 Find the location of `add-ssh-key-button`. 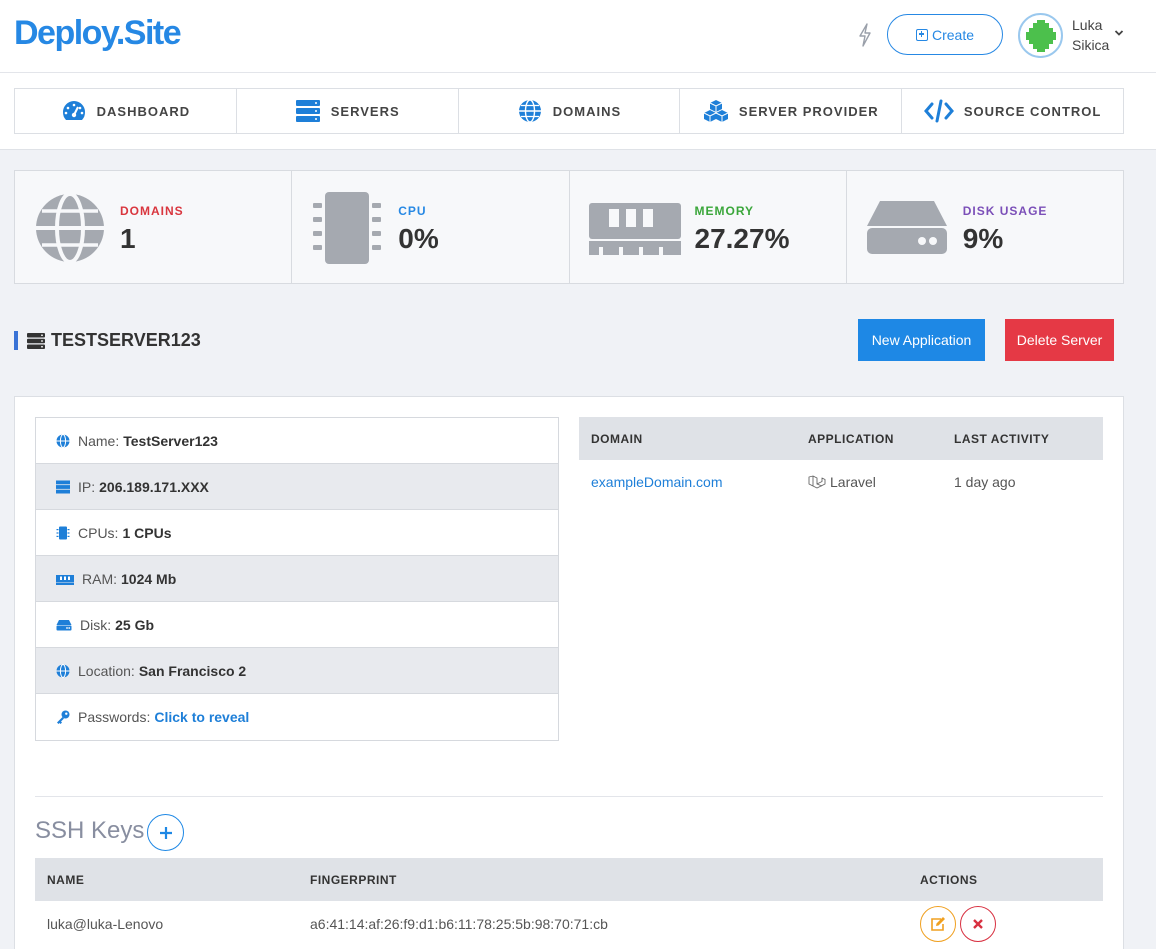

add-ssh-key-button is located at coordinates (165, 832).